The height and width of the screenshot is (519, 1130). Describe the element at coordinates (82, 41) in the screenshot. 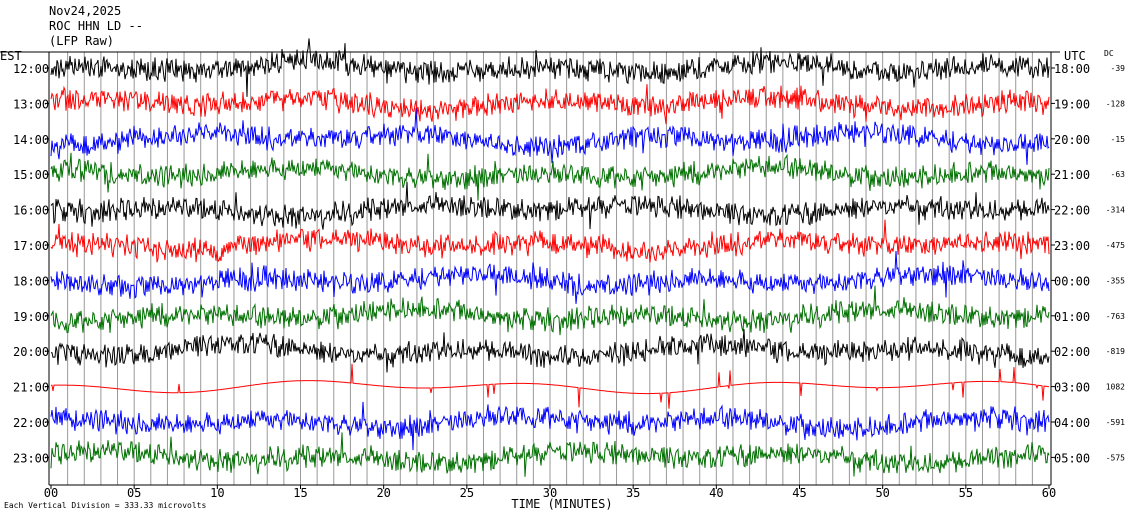

I see `header-filter: (LFP Raw)` at that location.